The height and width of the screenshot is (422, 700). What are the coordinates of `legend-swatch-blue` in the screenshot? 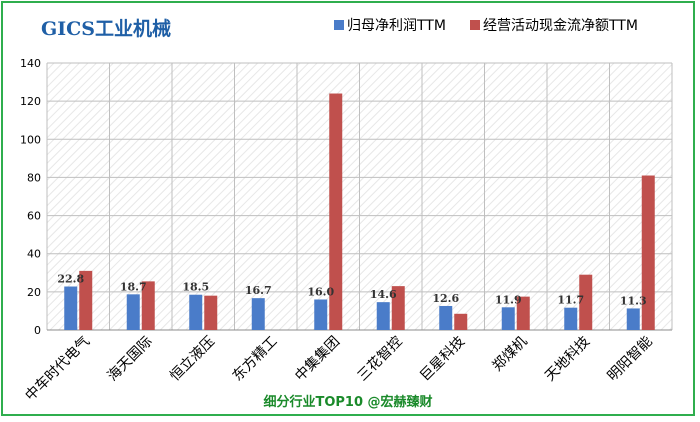 It's located at (339, 25).